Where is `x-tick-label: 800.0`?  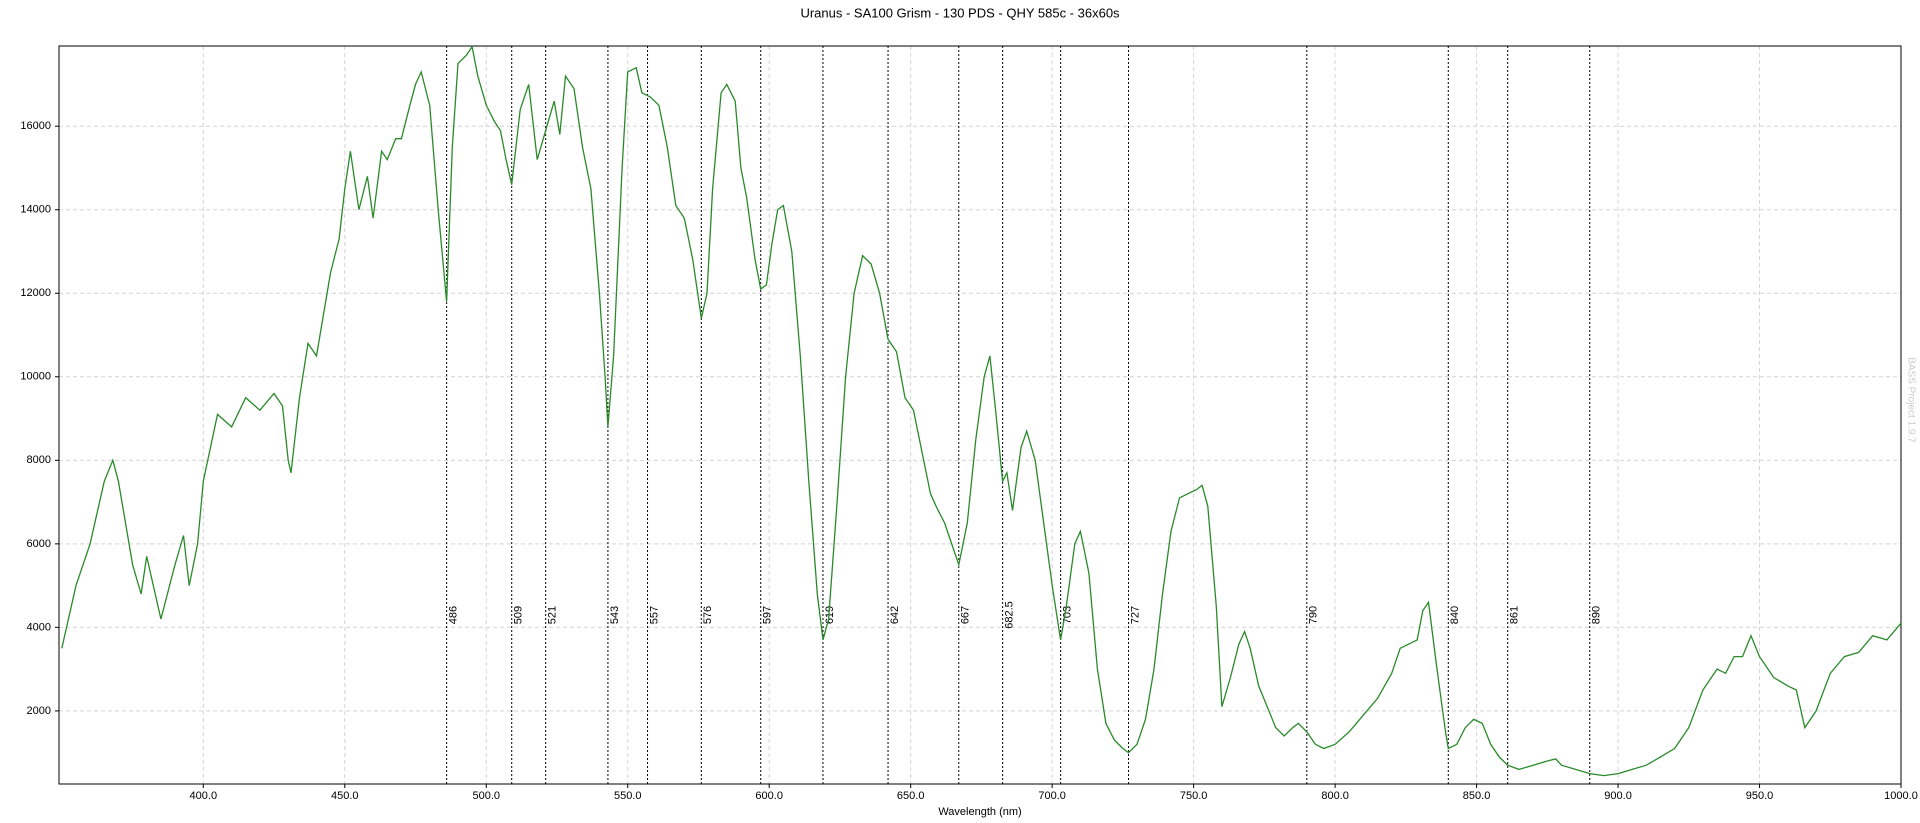 x-tick-label: 800.0 is located at coordinates (1335, 796).